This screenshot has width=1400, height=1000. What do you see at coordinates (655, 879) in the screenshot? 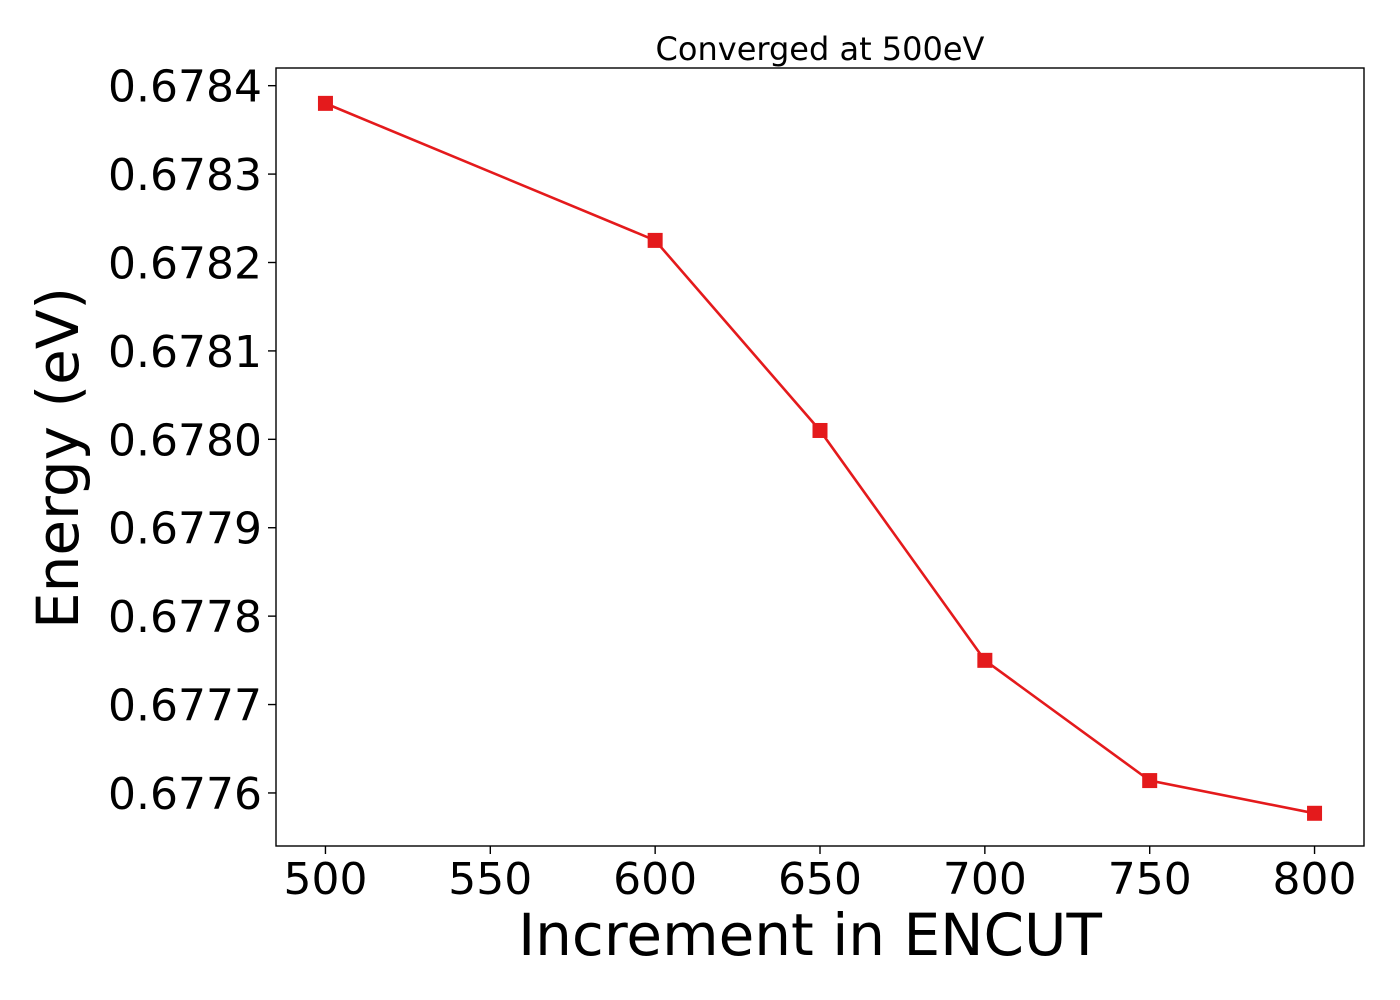
I see `x-tick-label: 600` at bounding box center [655, 879].